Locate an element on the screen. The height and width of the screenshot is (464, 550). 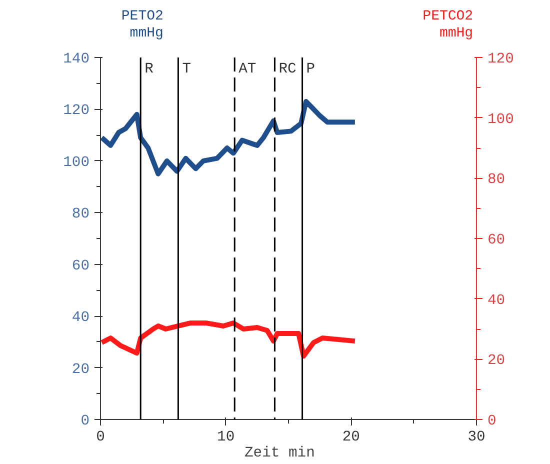
x-tick-label: 10 is located at coordinates (226, 438).